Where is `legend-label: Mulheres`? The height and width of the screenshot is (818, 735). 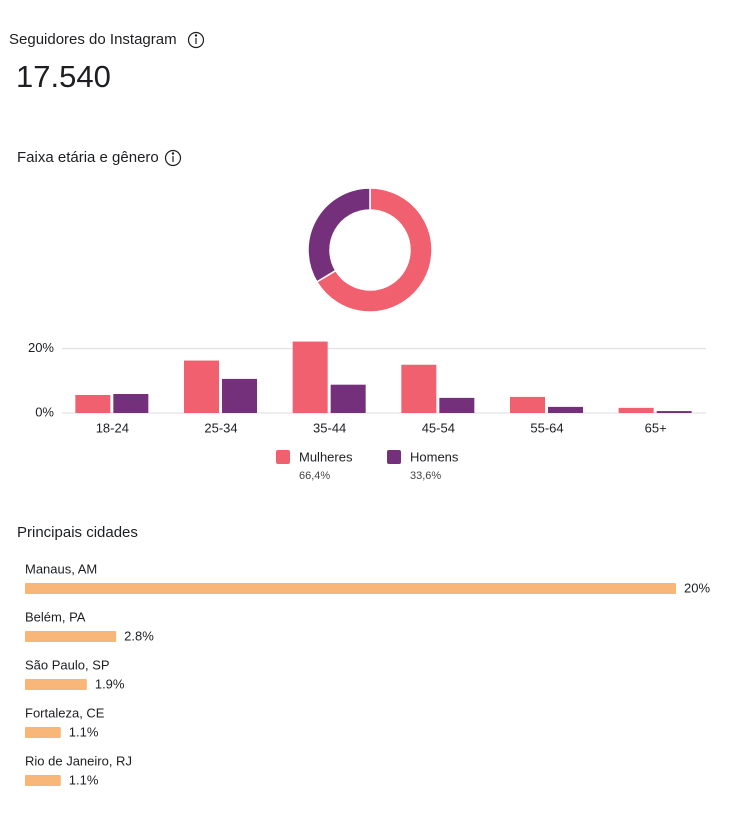
legend-label: Mulheres is located at coordinates (326, 456).